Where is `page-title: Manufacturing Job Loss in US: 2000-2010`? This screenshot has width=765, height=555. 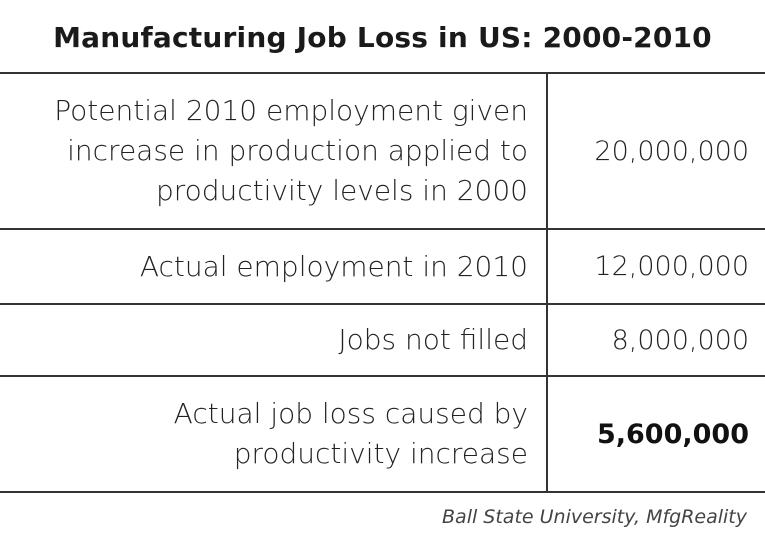
page-title: Manufacturing Job Loss in US: 2000-2010 is located at coordinates (382, 37).